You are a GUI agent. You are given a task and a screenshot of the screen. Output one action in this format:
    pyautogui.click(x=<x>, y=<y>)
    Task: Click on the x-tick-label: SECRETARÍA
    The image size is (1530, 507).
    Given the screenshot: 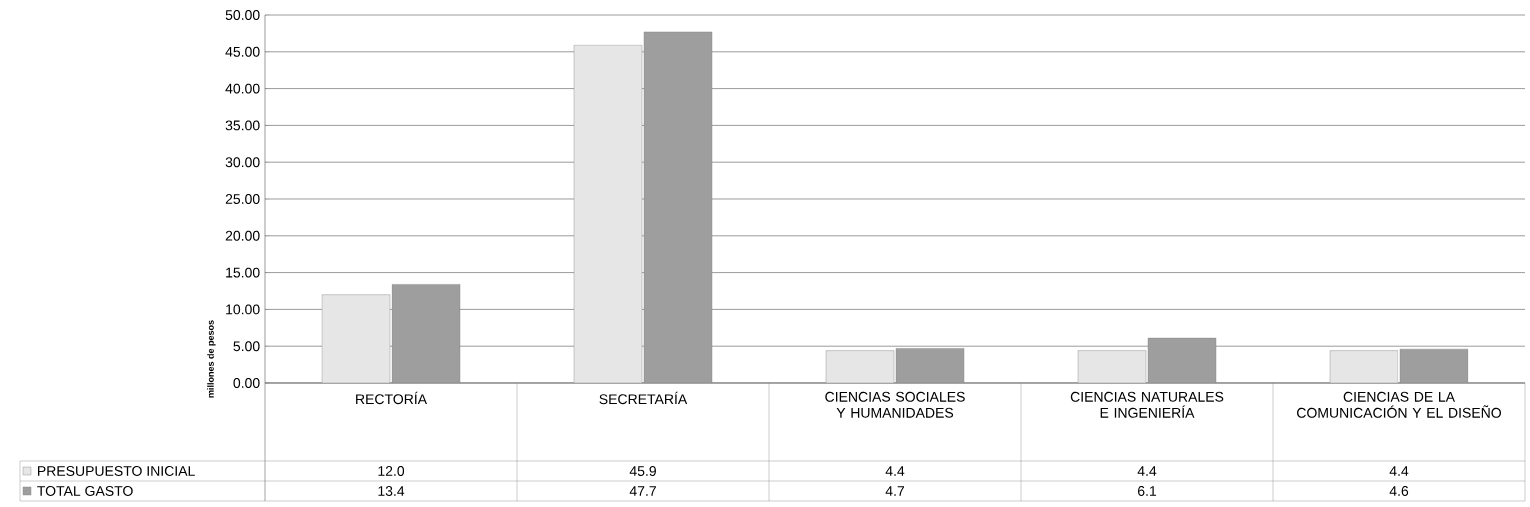 What is the action you would take?
    pyautogui.click(x=643, y=398)
    